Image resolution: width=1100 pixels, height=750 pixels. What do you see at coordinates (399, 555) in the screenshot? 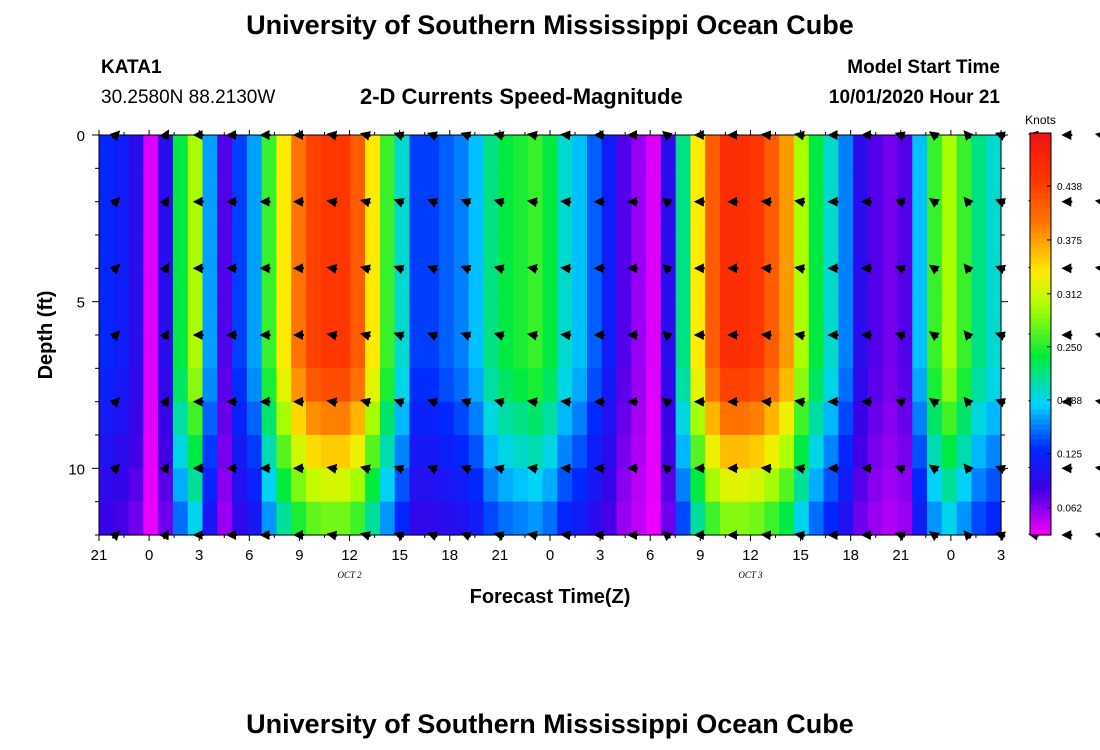
I see `x-tick-label: 15` at bounding box center [399, 555].